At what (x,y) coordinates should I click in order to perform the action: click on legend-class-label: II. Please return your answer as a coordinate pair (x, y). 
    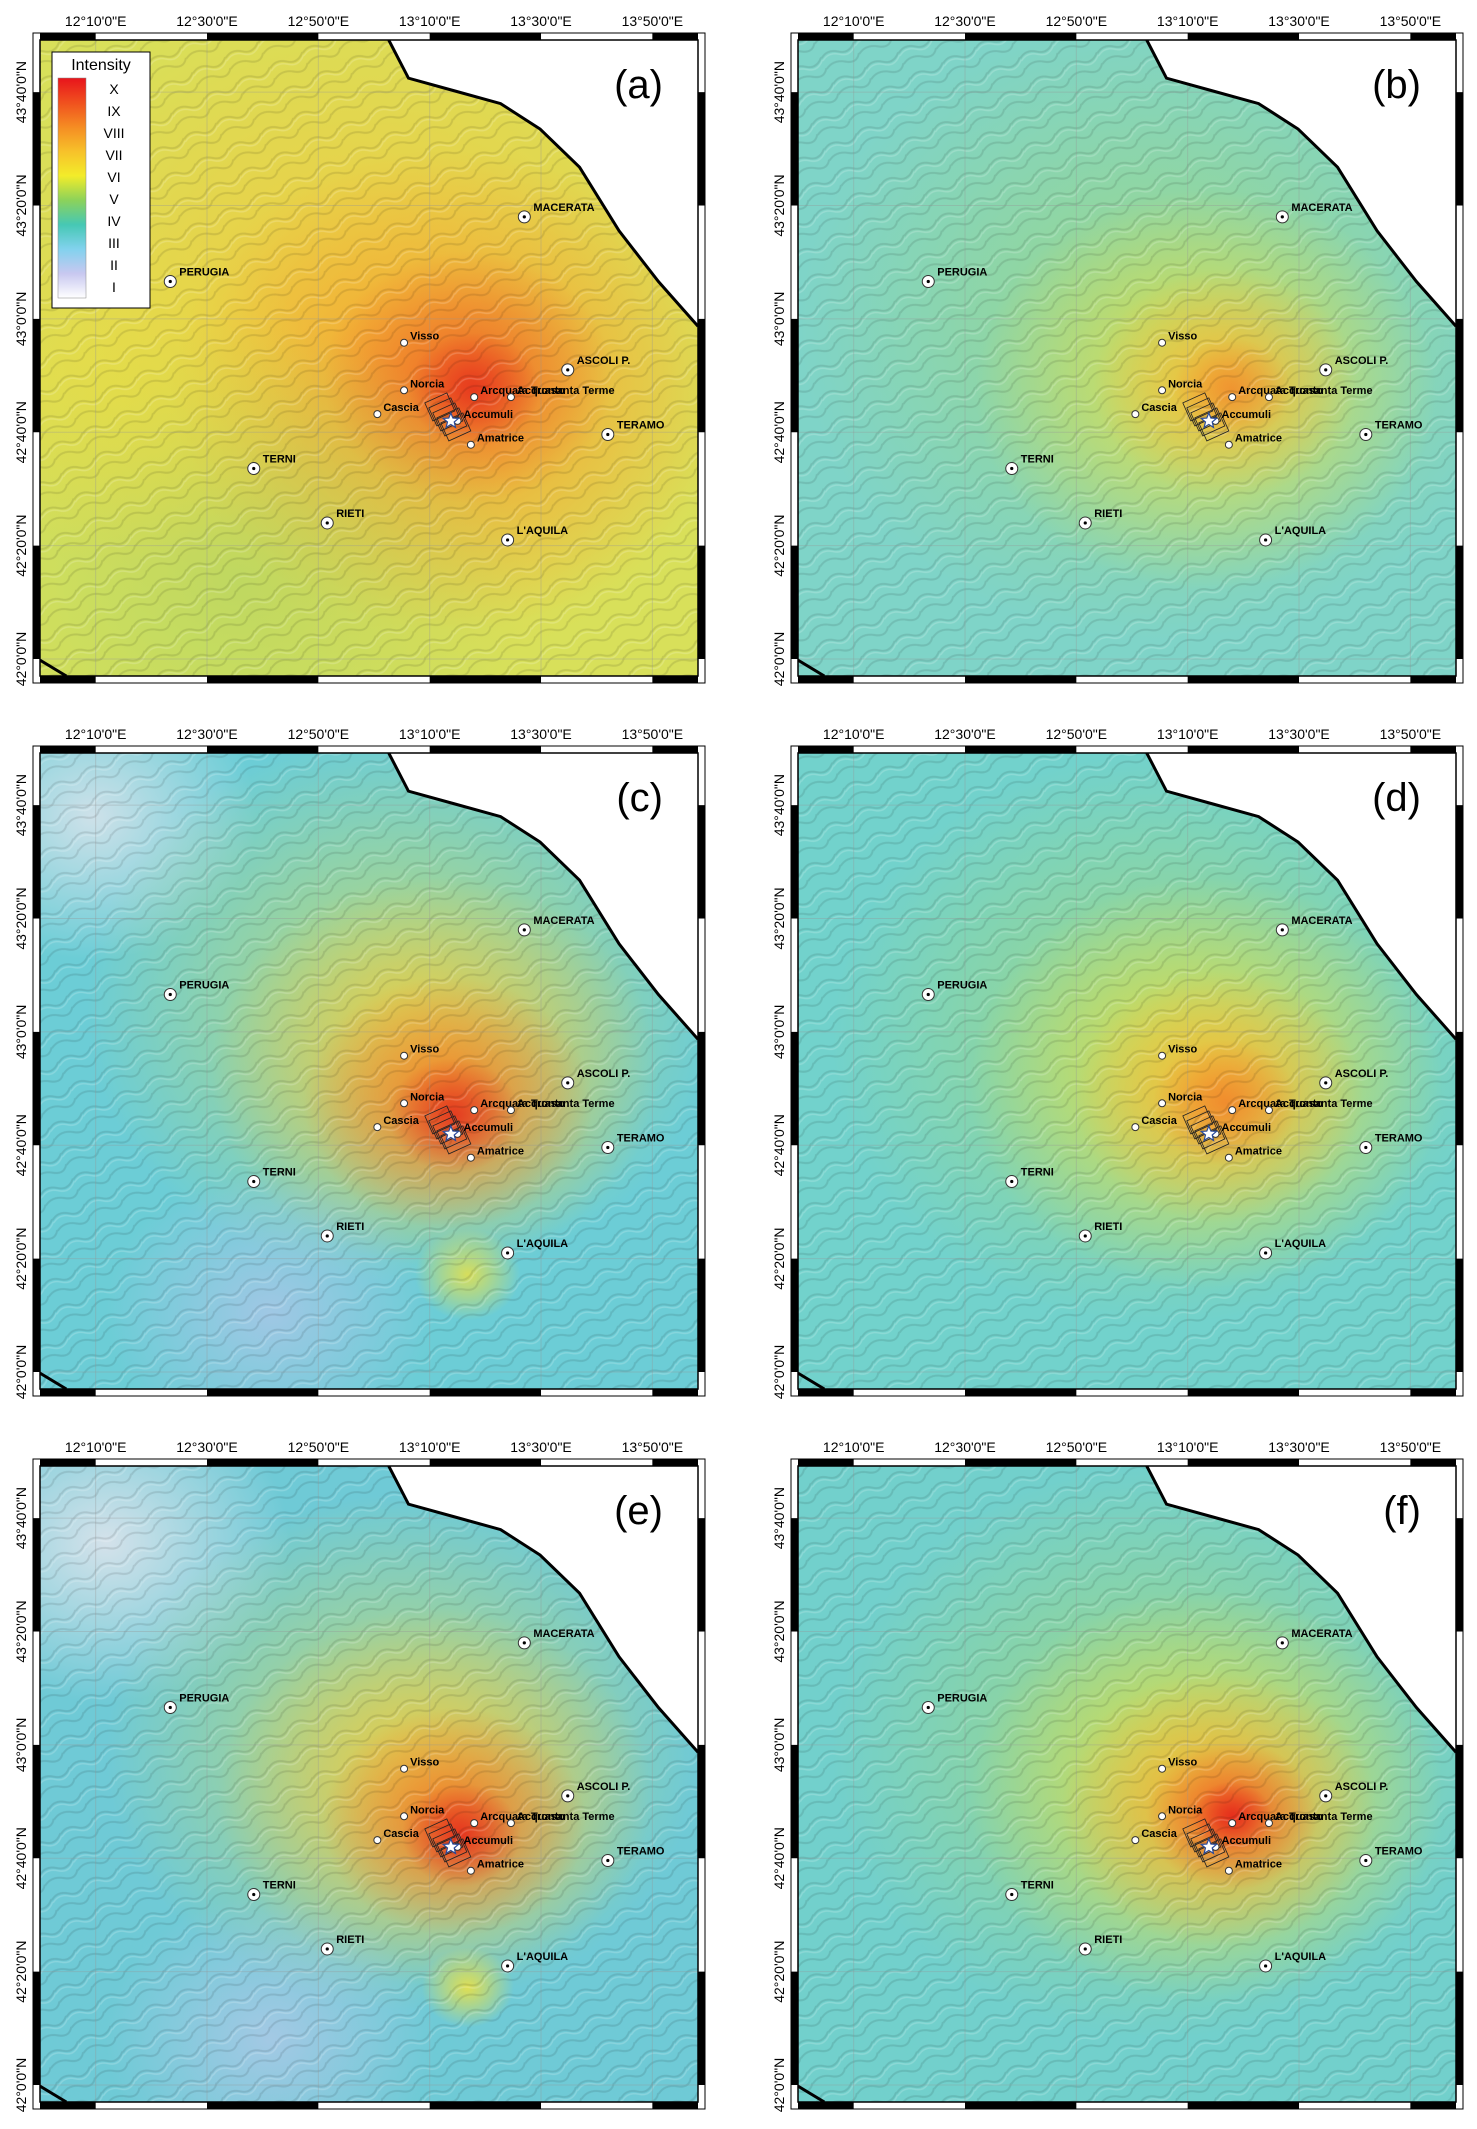
    Looking at the image, I should click on (114, 265).